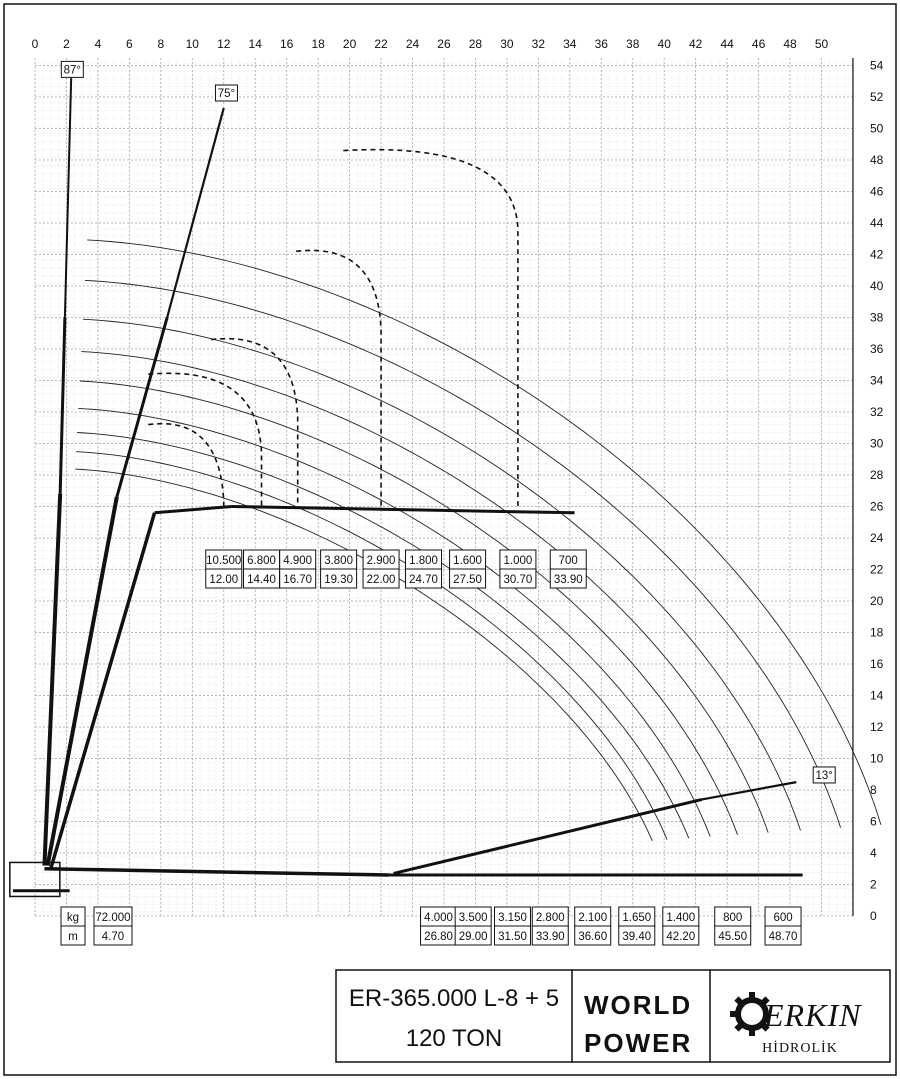  I want to click on crane-base, so click(35, 879).